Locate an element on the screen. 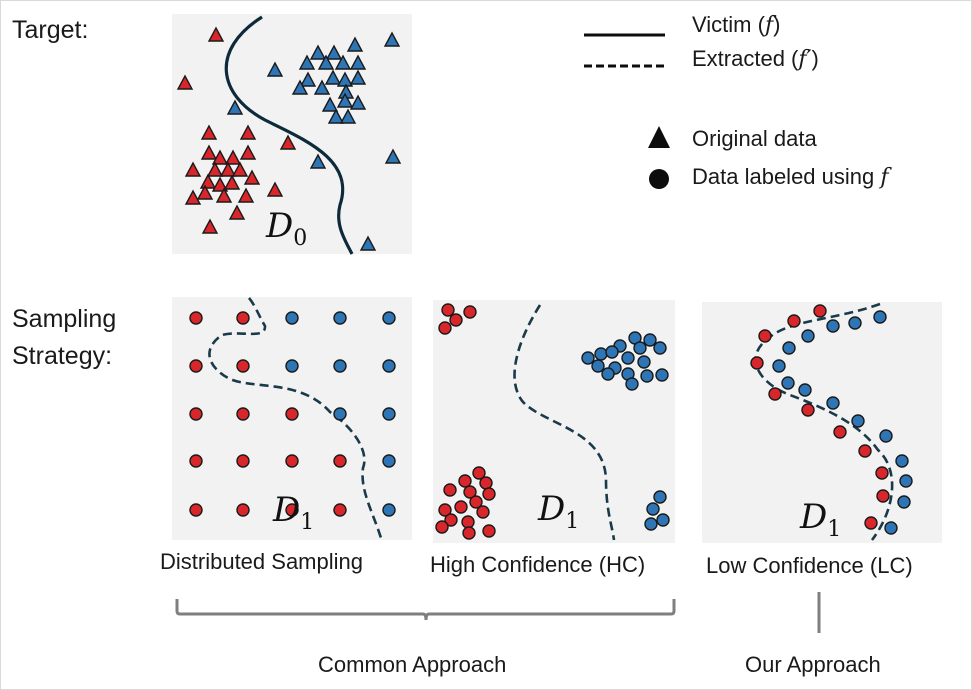  lc-dataset-sub: 1 is located at coordinates (834, 529).